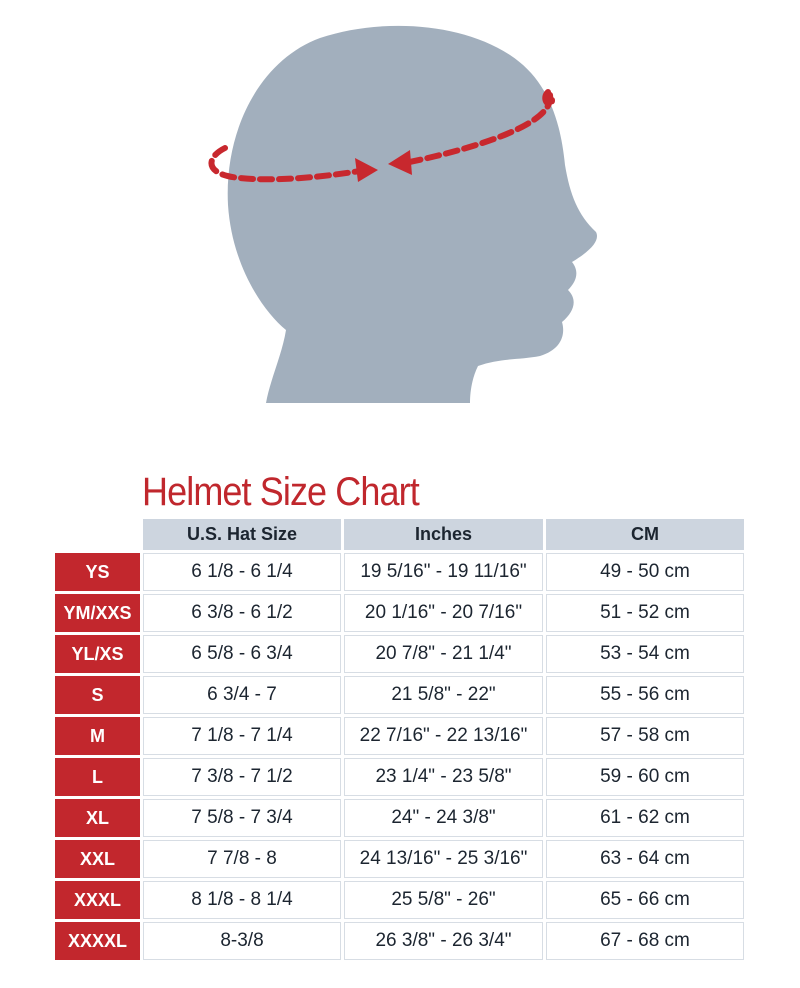  I want to click on cm-cell: 65 - 66 cm, so click(645, 900).